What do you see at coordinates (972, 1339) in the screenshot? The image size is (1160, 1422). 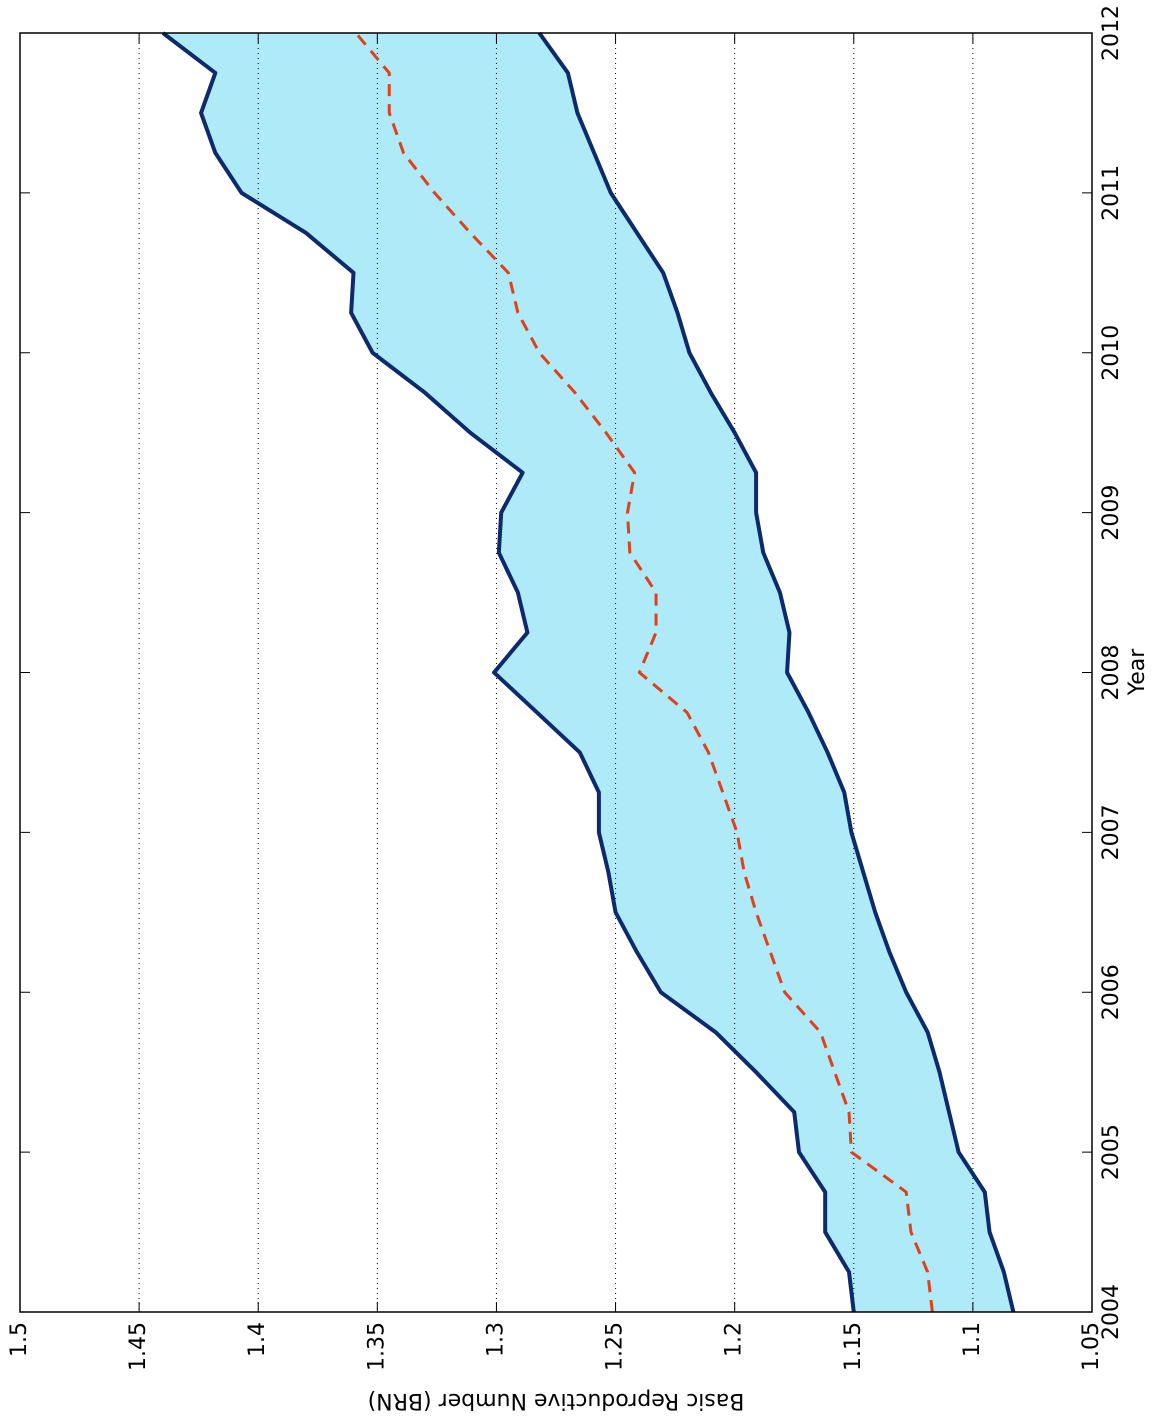 I see `y-tick-label: 1.1` at bounding box center [972, 1339].